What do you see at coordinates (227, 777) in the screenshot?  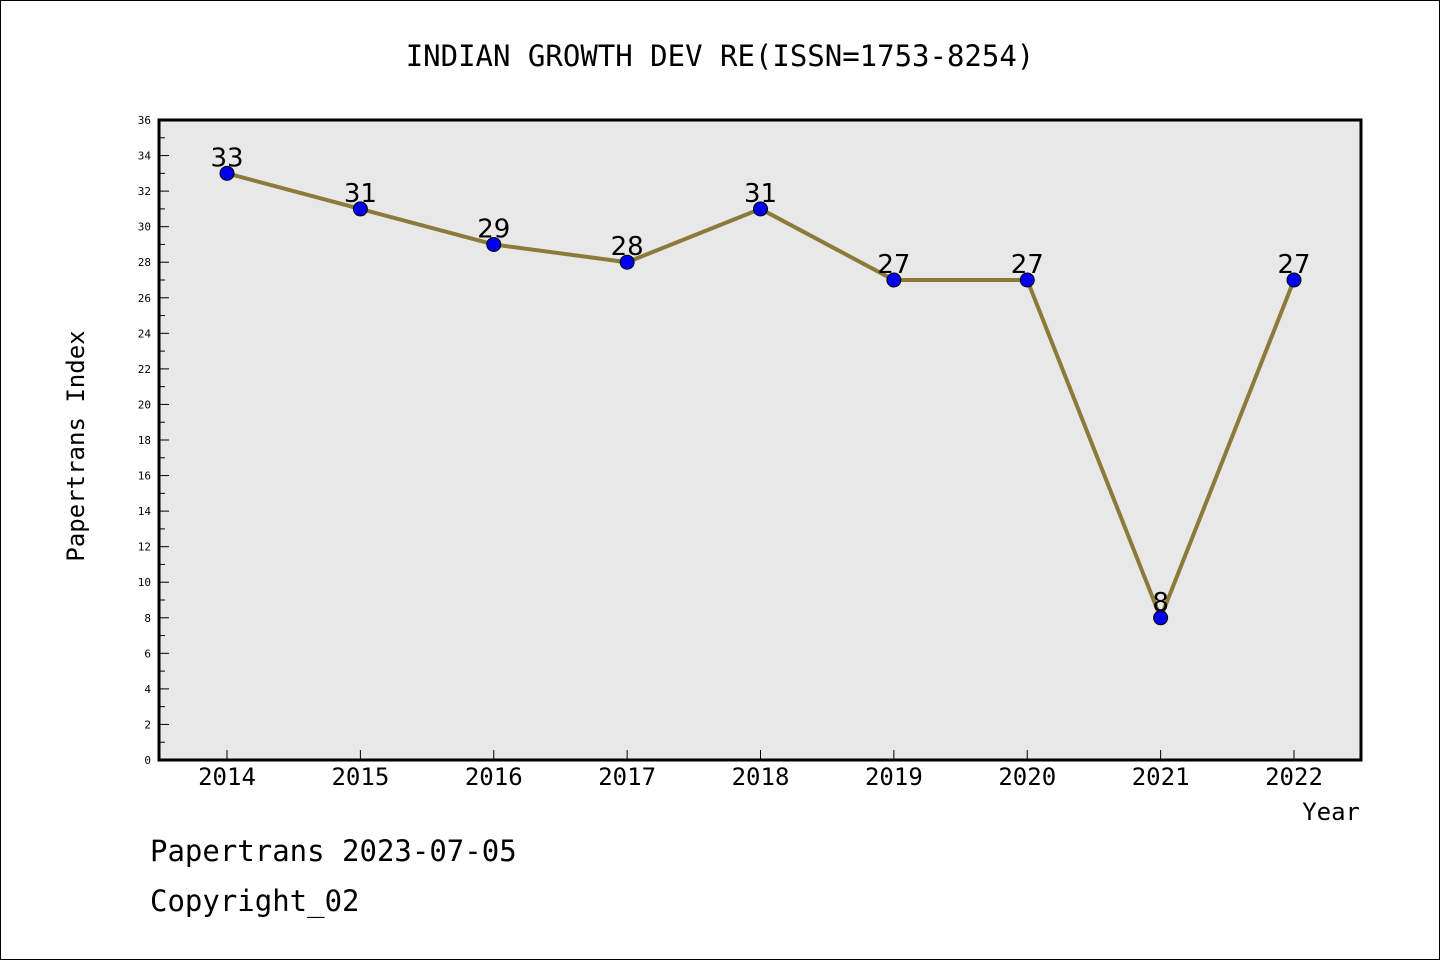 I see `x-tick-label: 2014` at bounding box center [227, 777].